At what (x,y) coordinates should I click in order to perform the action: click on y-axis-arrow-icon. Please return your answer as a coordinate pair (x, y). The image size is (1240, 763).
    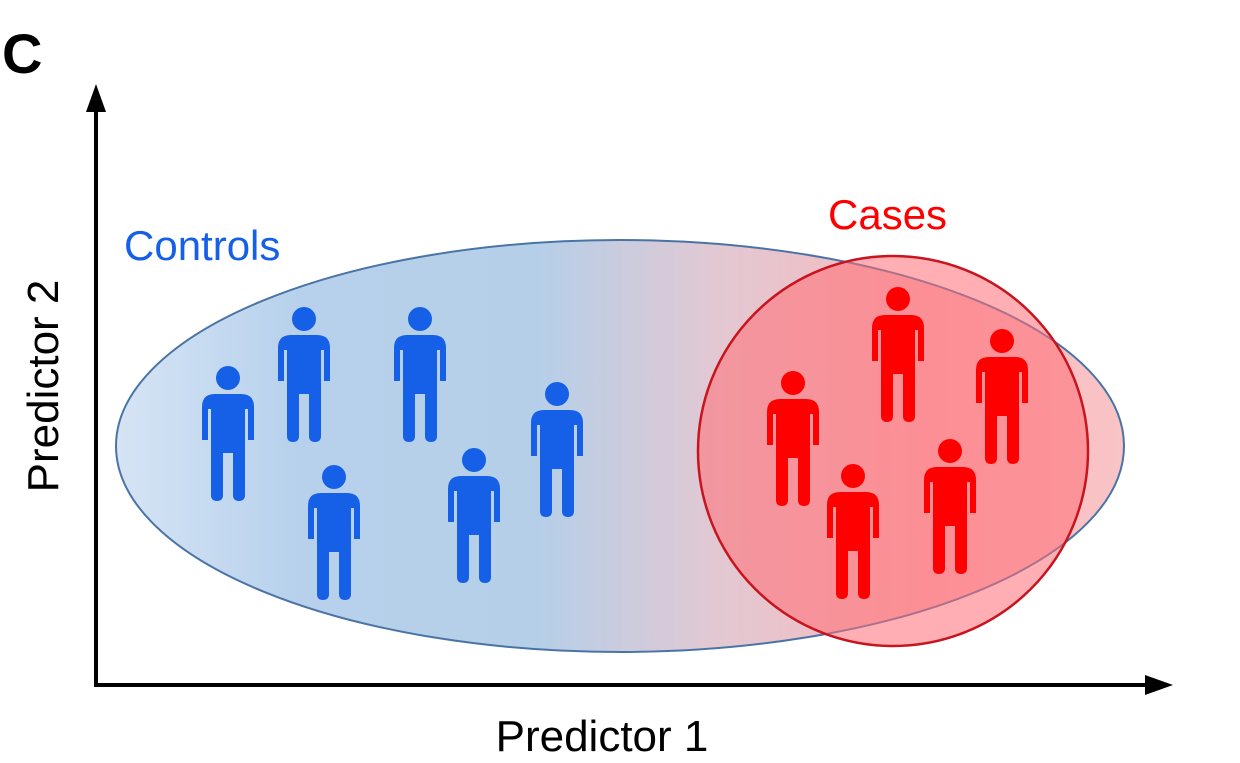
    Looking at the image, I should click on (96, 98).